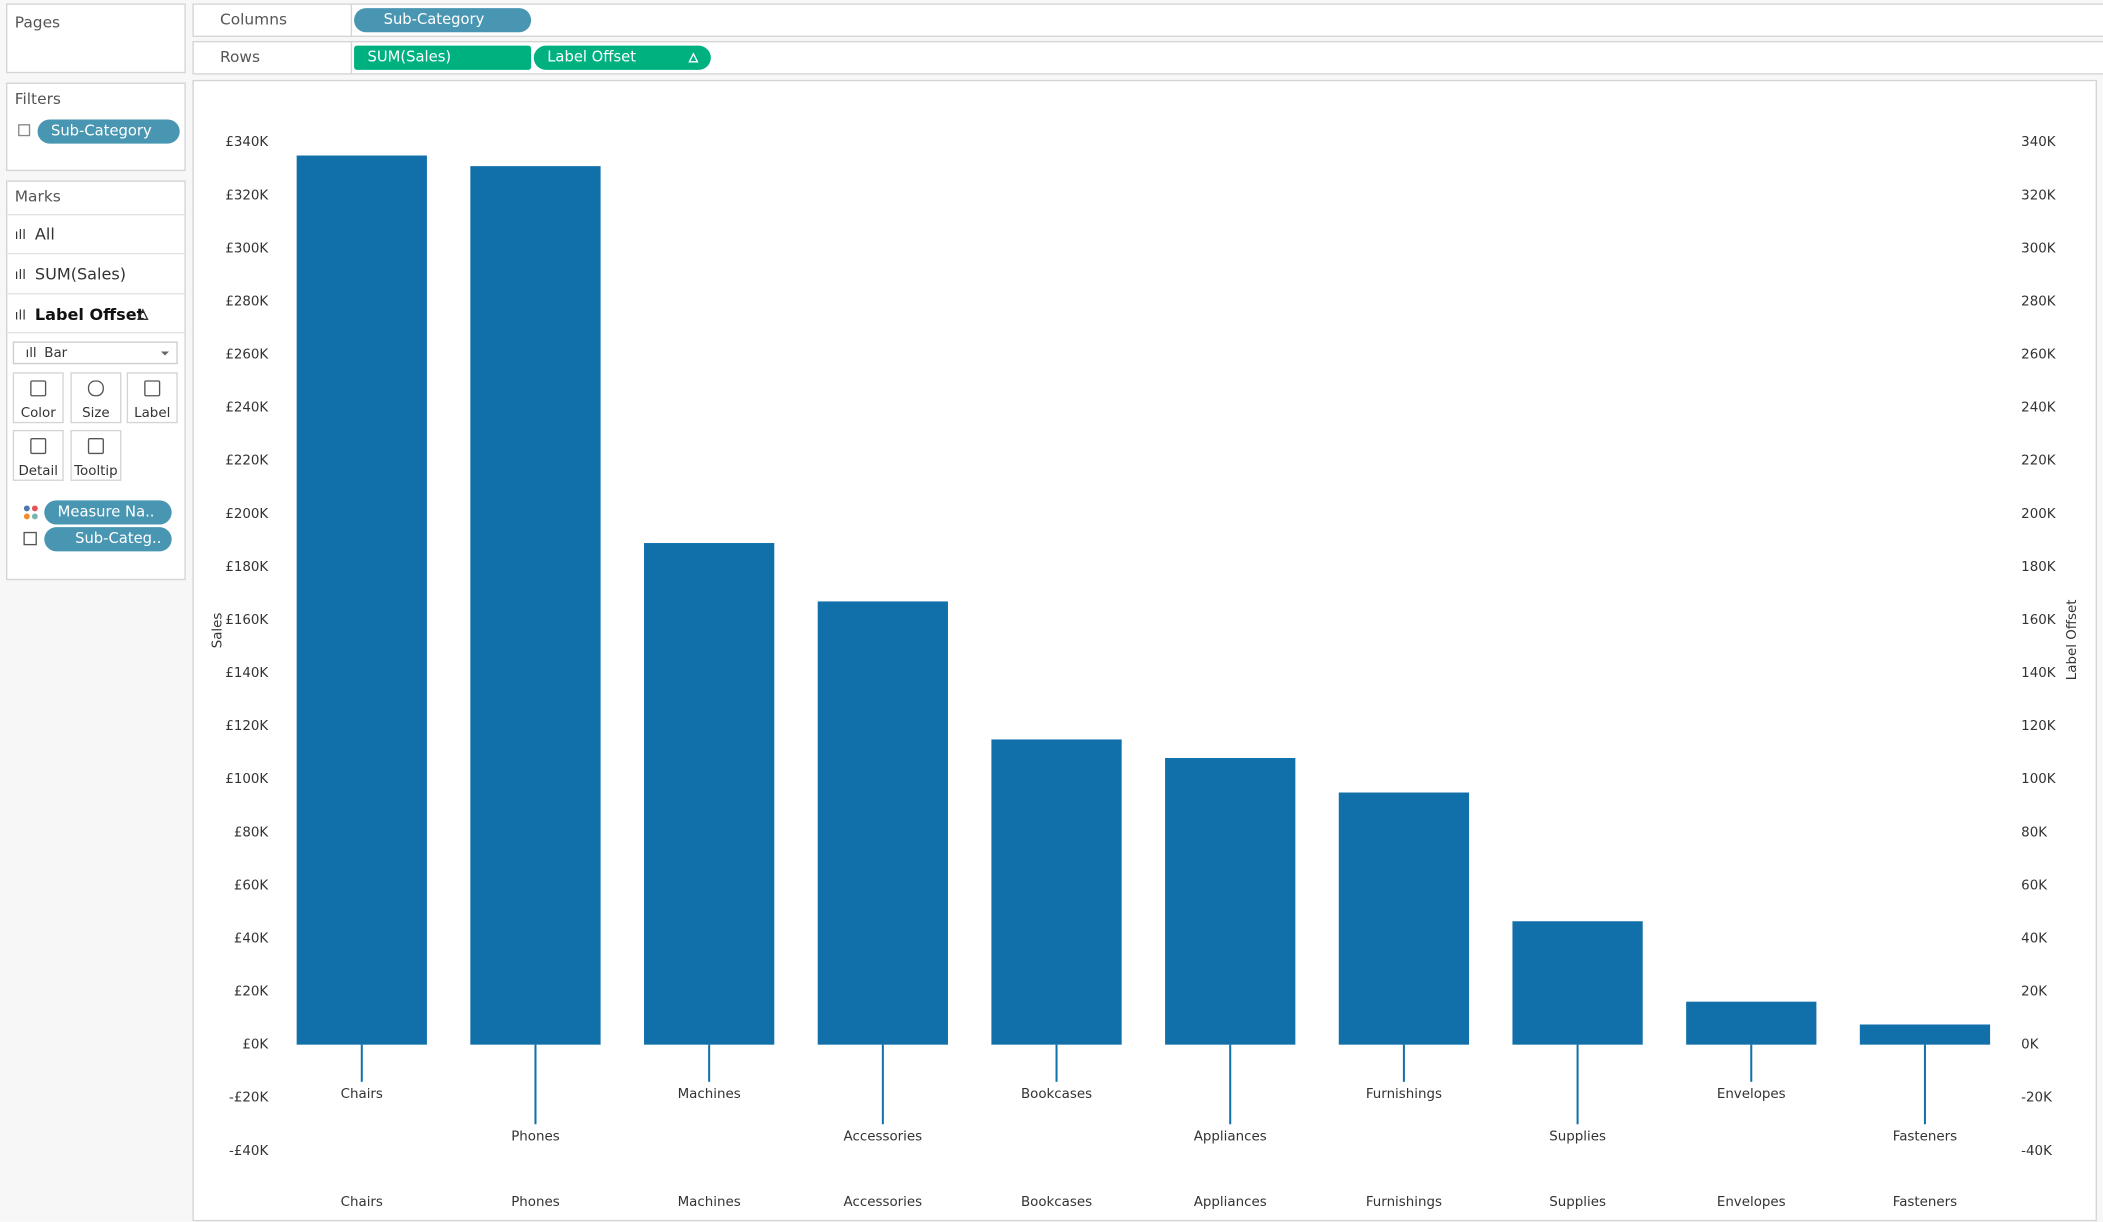 The height and width of the screenshot is (1222, 2103). What do you see at coordinates (1056, 1202) in the screenshot?
I see `x-tick-label: Bookcases` at bounding box center [1056, 1202].